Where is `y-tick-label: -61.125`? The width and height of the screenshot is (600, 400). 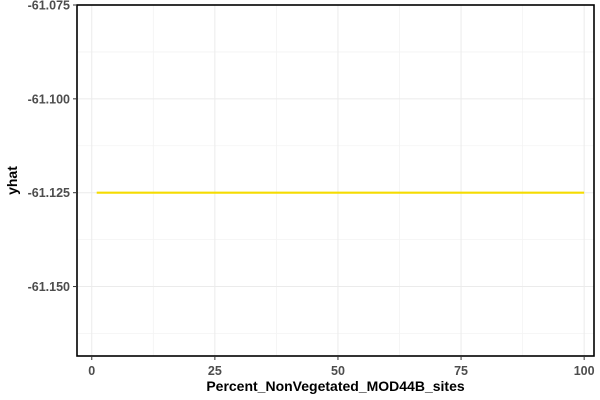
y-tick-label: -61.125 is located at coordinates (49, 193).